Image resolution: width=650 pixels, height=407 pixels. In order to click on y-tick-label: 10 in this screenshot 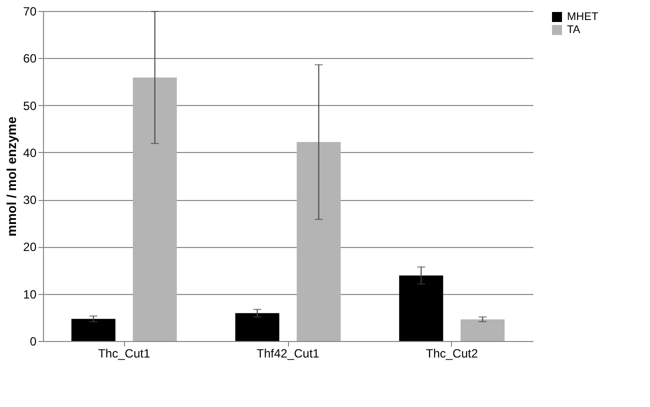, I will do `click(30, 294)`.